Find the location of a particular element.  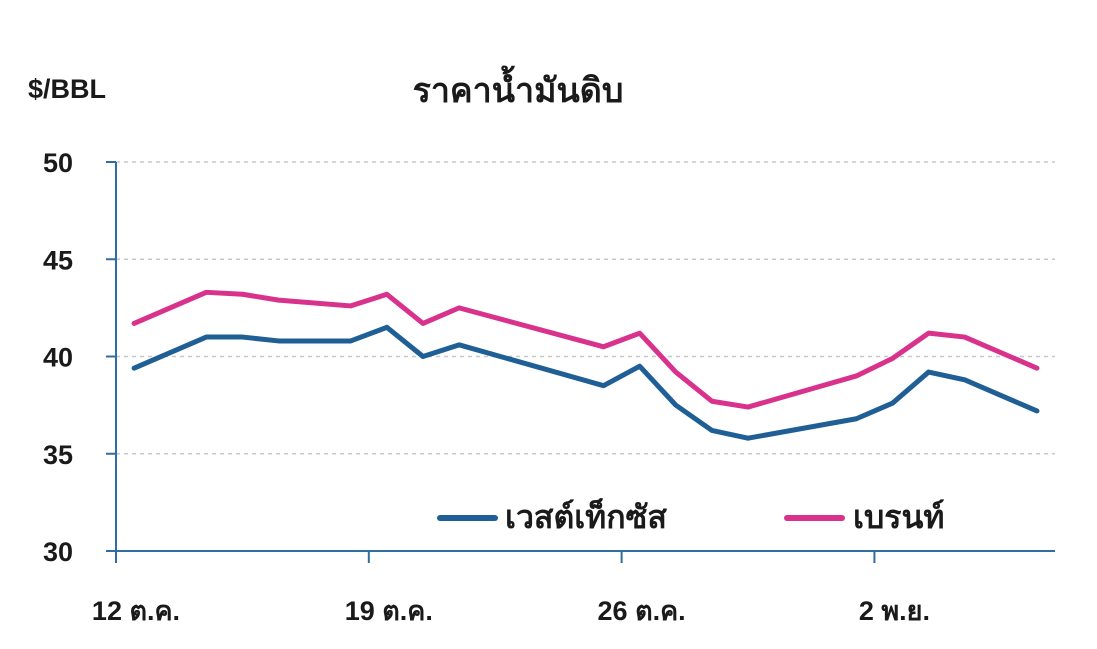

chart-title: ราคาน้ำมันดิบ is located at coordinates (518, 88).